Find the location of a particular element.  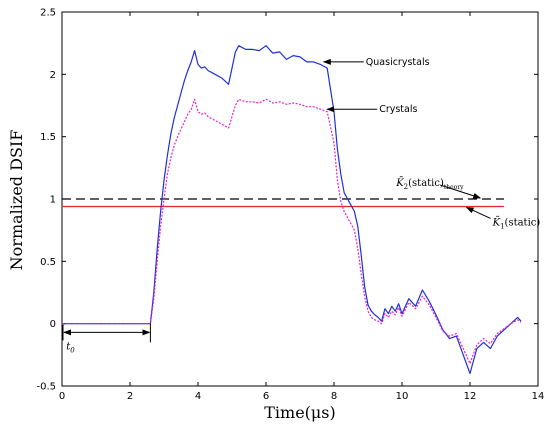

x-tick-label: 2 is located at coordinates (130, 396).